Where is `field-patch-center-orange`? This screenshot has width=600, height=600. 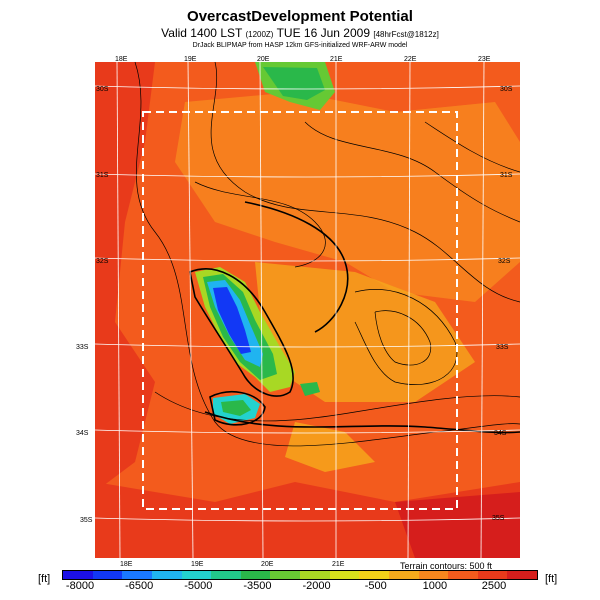
field-patch-center-orange is located at coordinates (365, 332).